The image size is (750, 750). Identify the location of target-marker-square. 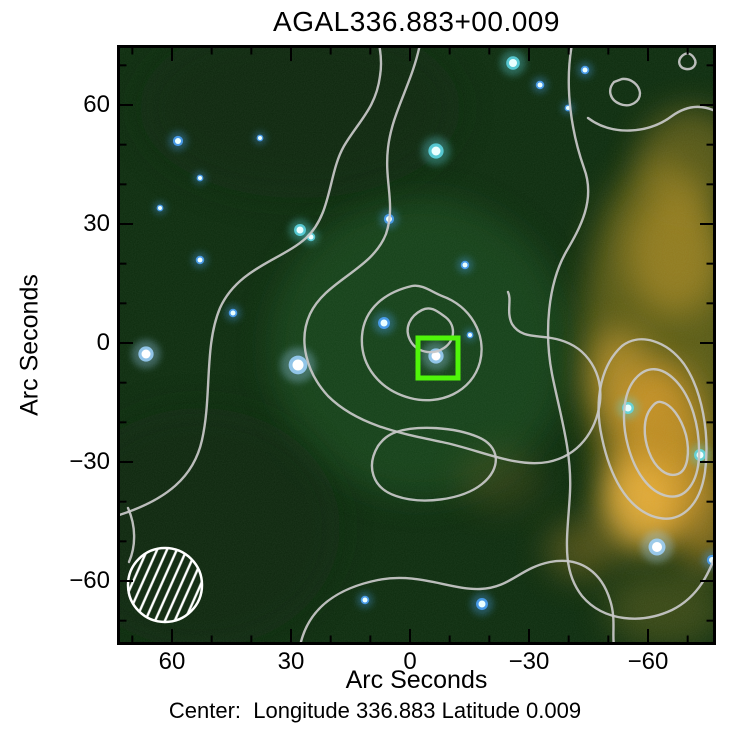
(438, 358).